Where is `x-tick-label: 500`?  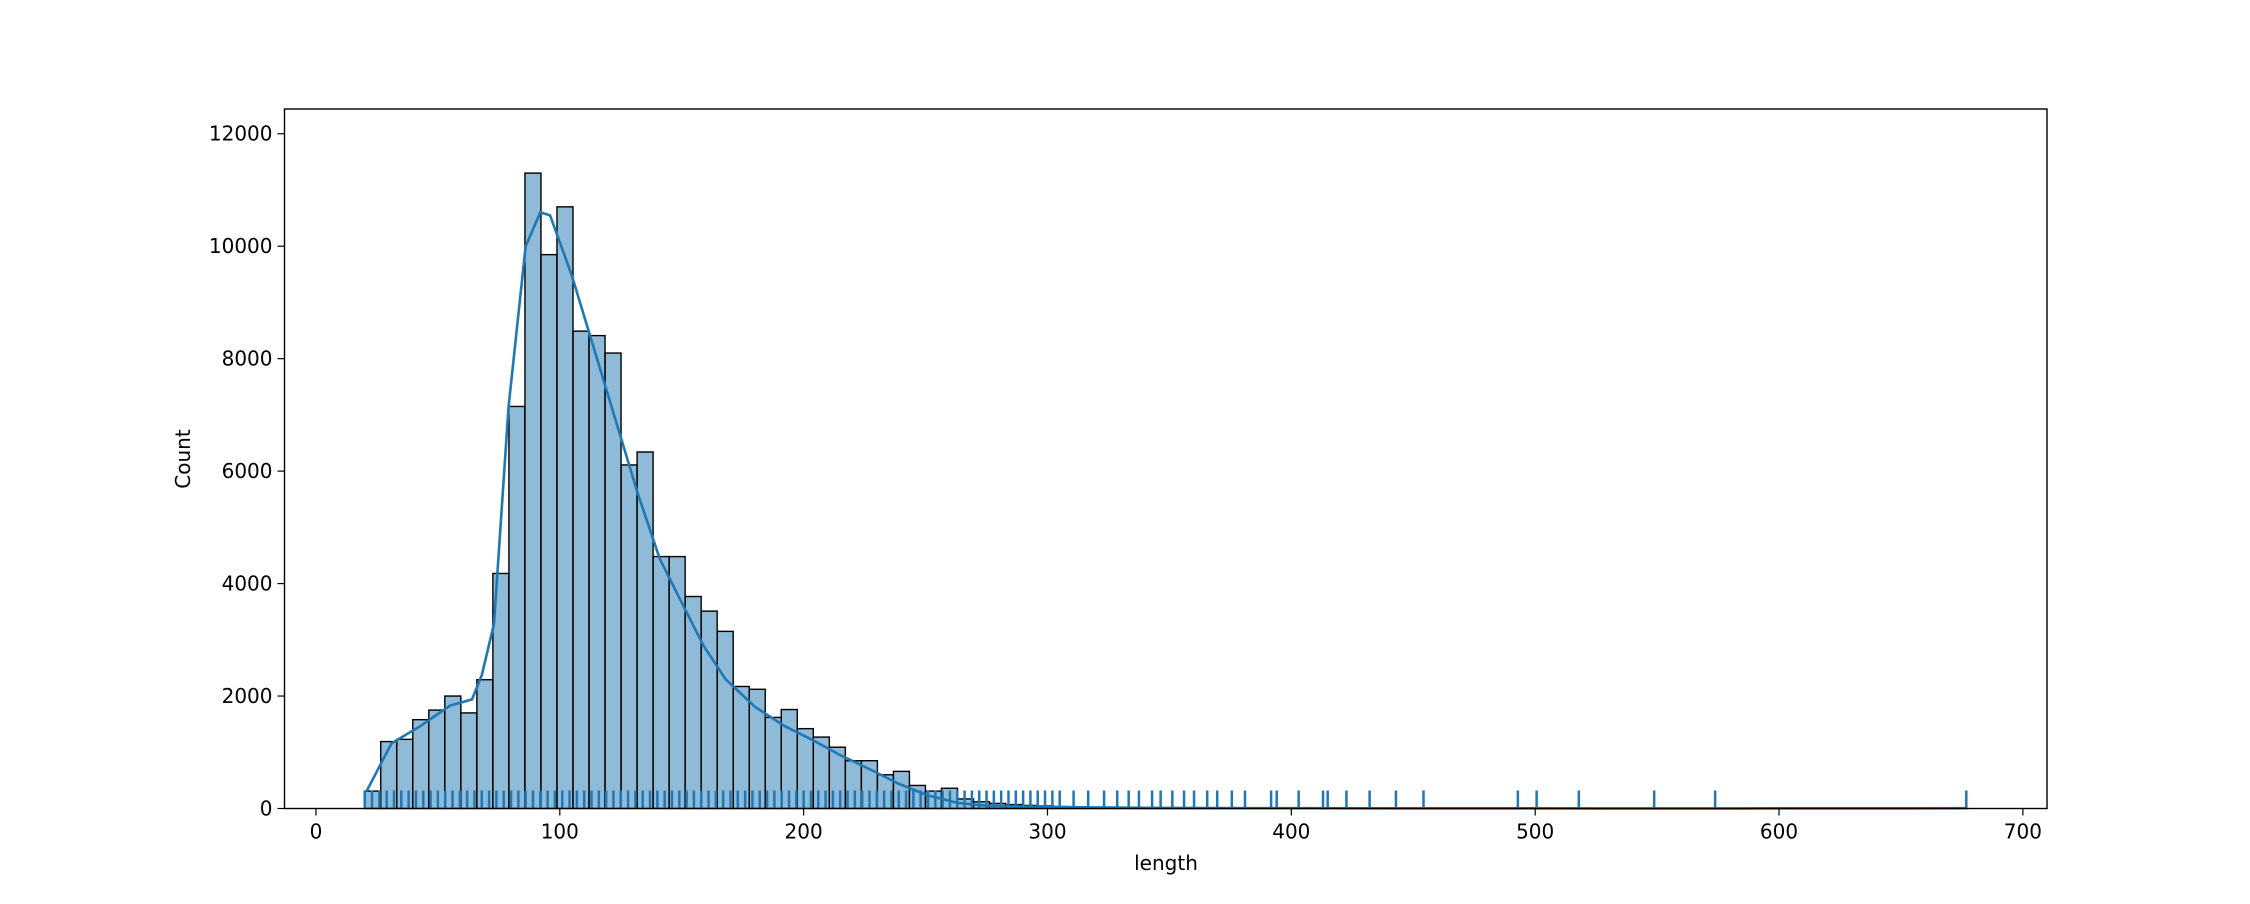
x-tick-label: 500 is located at coordinates (1535, 832).